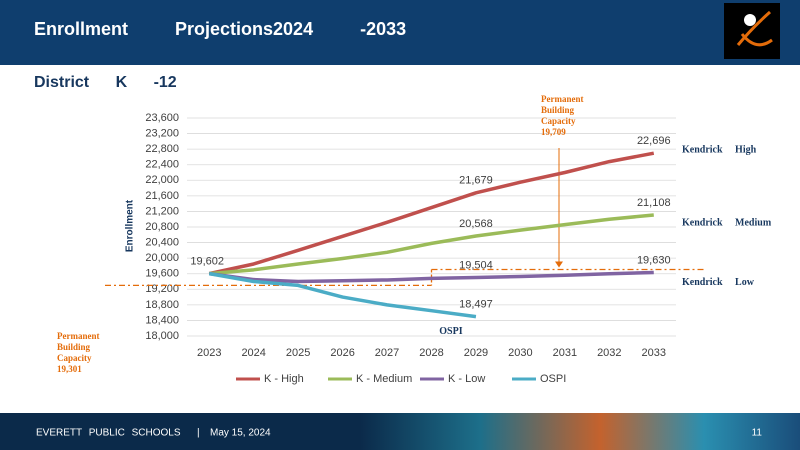 Image resolution: width=800 pixels, height=450 pixels. I want to click on subtitle: District K -12, so click(105, 82).